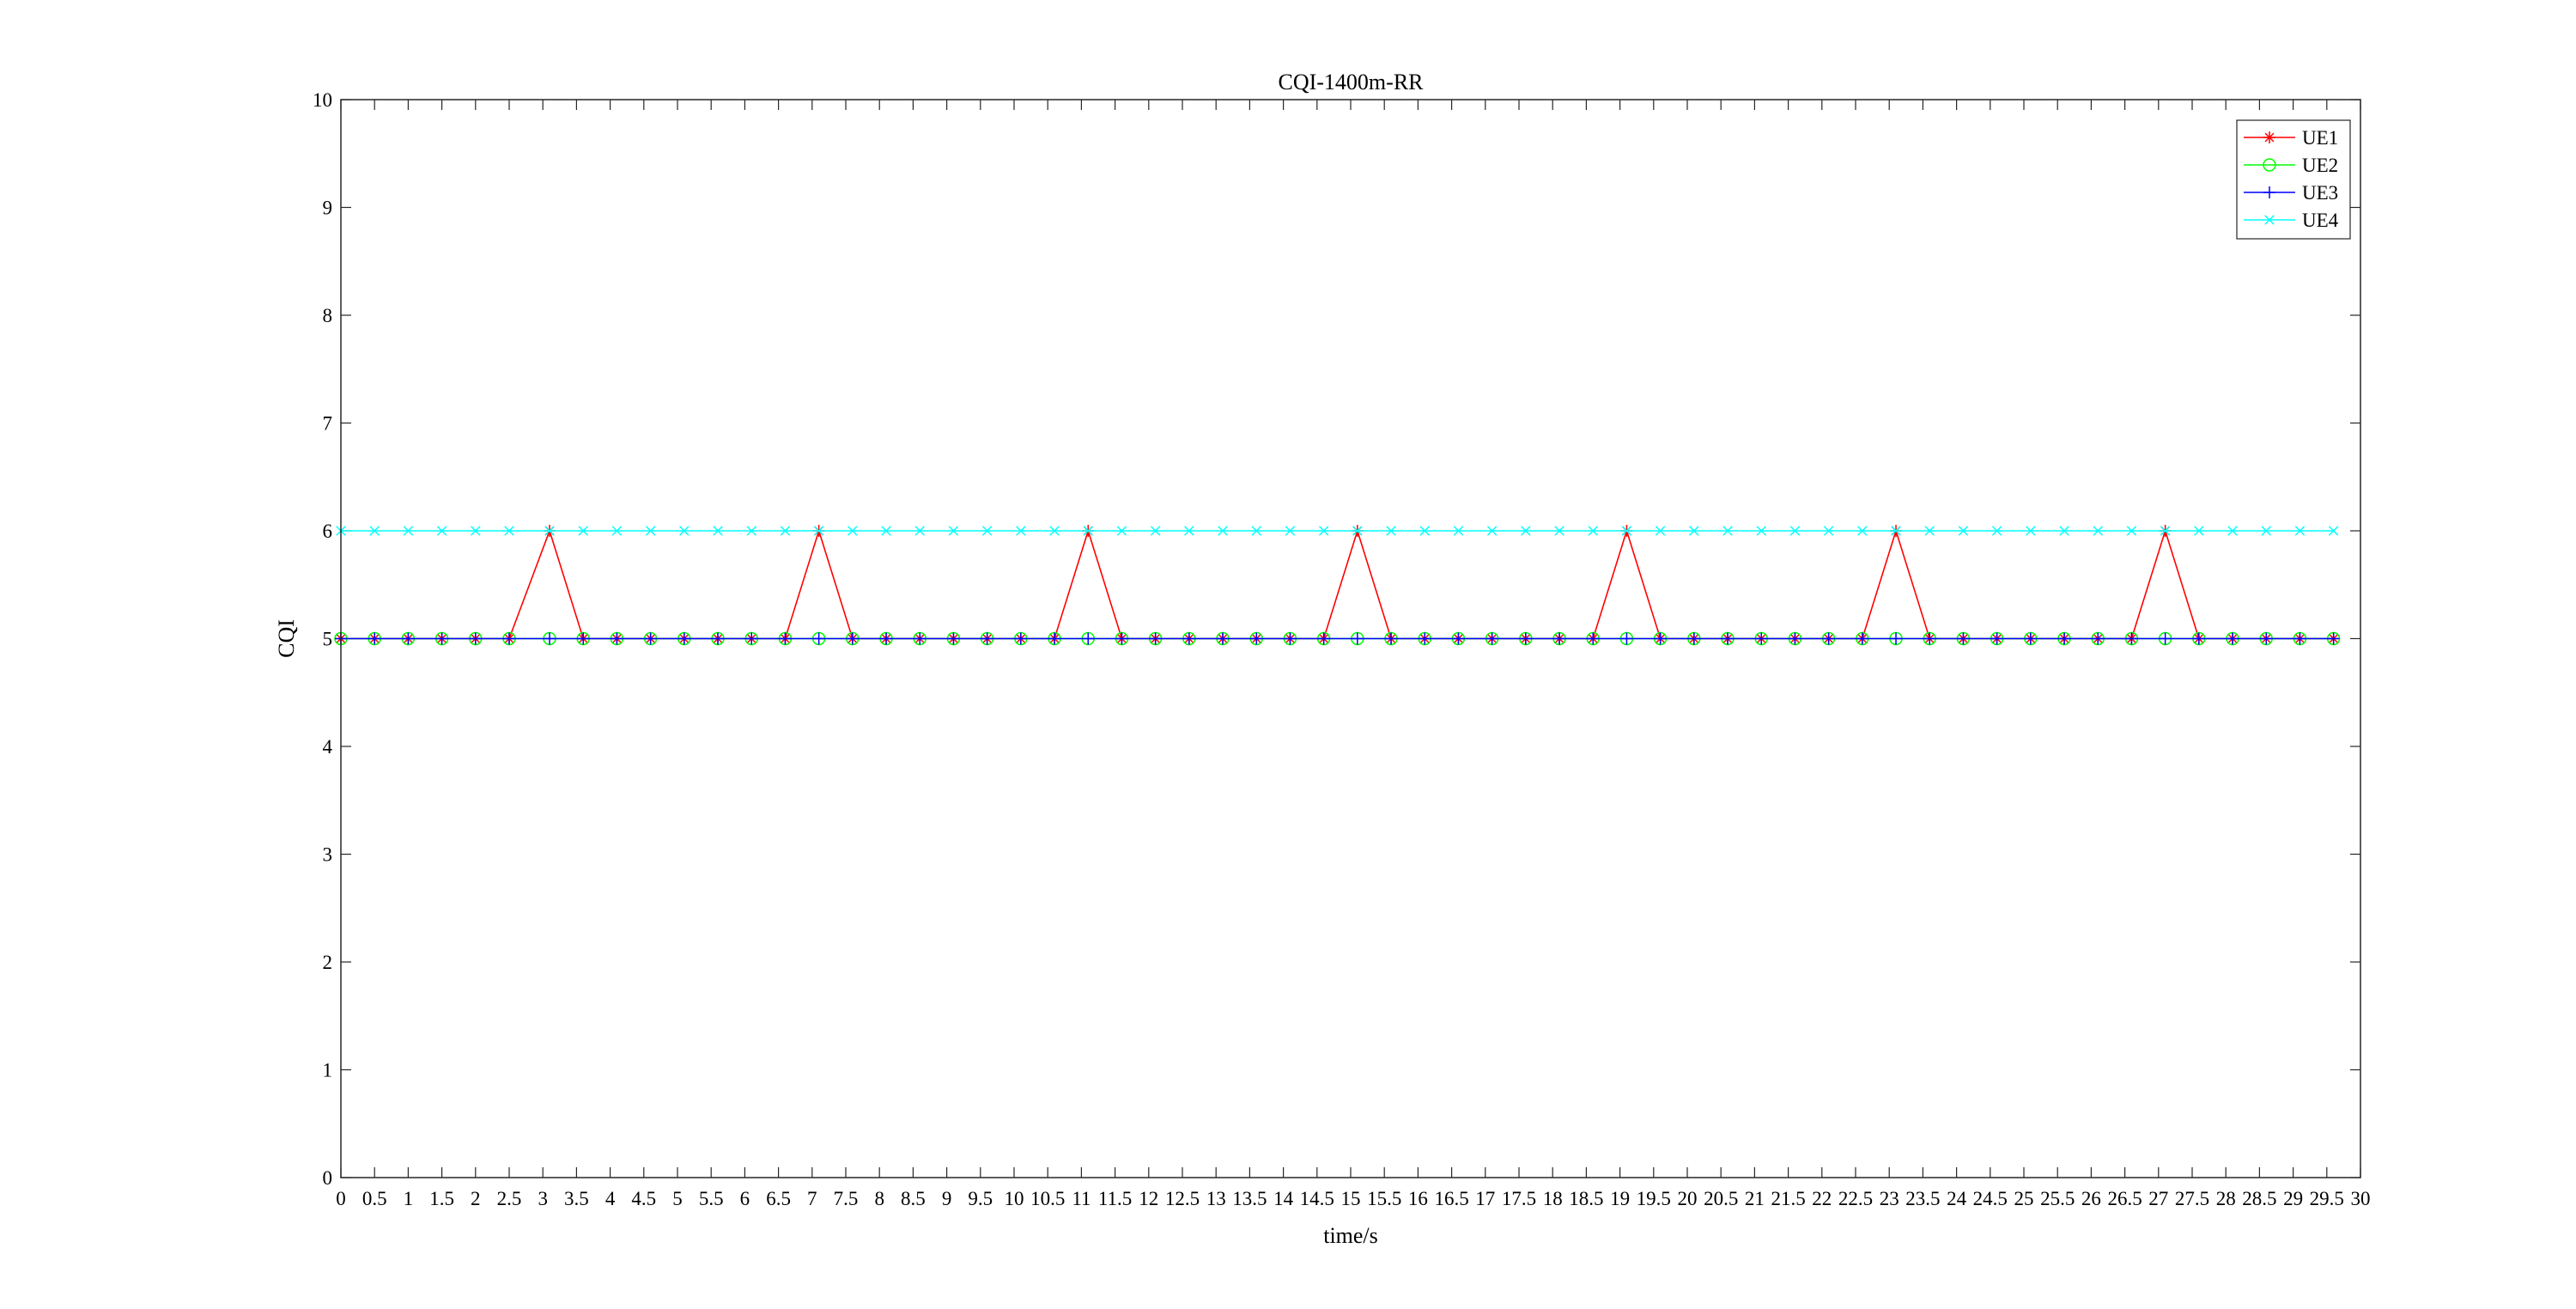 This screenshot has width=2576, height=1309. I want to click on x-tick-label: 7.5, so click(846, 1198).